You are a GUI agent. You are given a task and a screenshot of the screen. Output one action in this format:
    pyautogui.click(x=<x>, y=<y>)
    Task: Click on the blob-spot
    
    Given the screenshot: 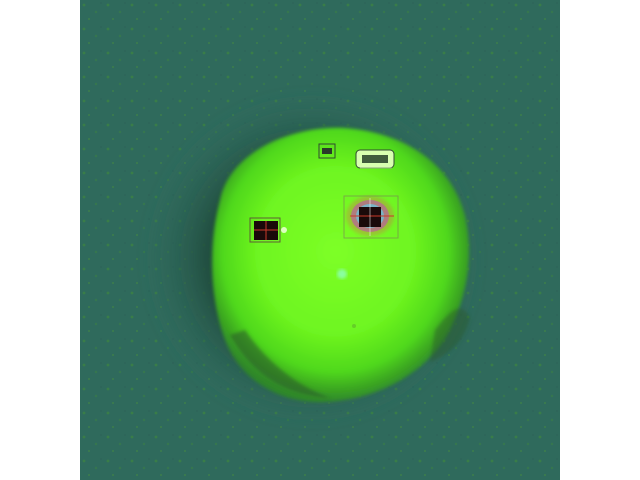 What is the action you would take?
    pyautogui.click(x=354, y=326)
    